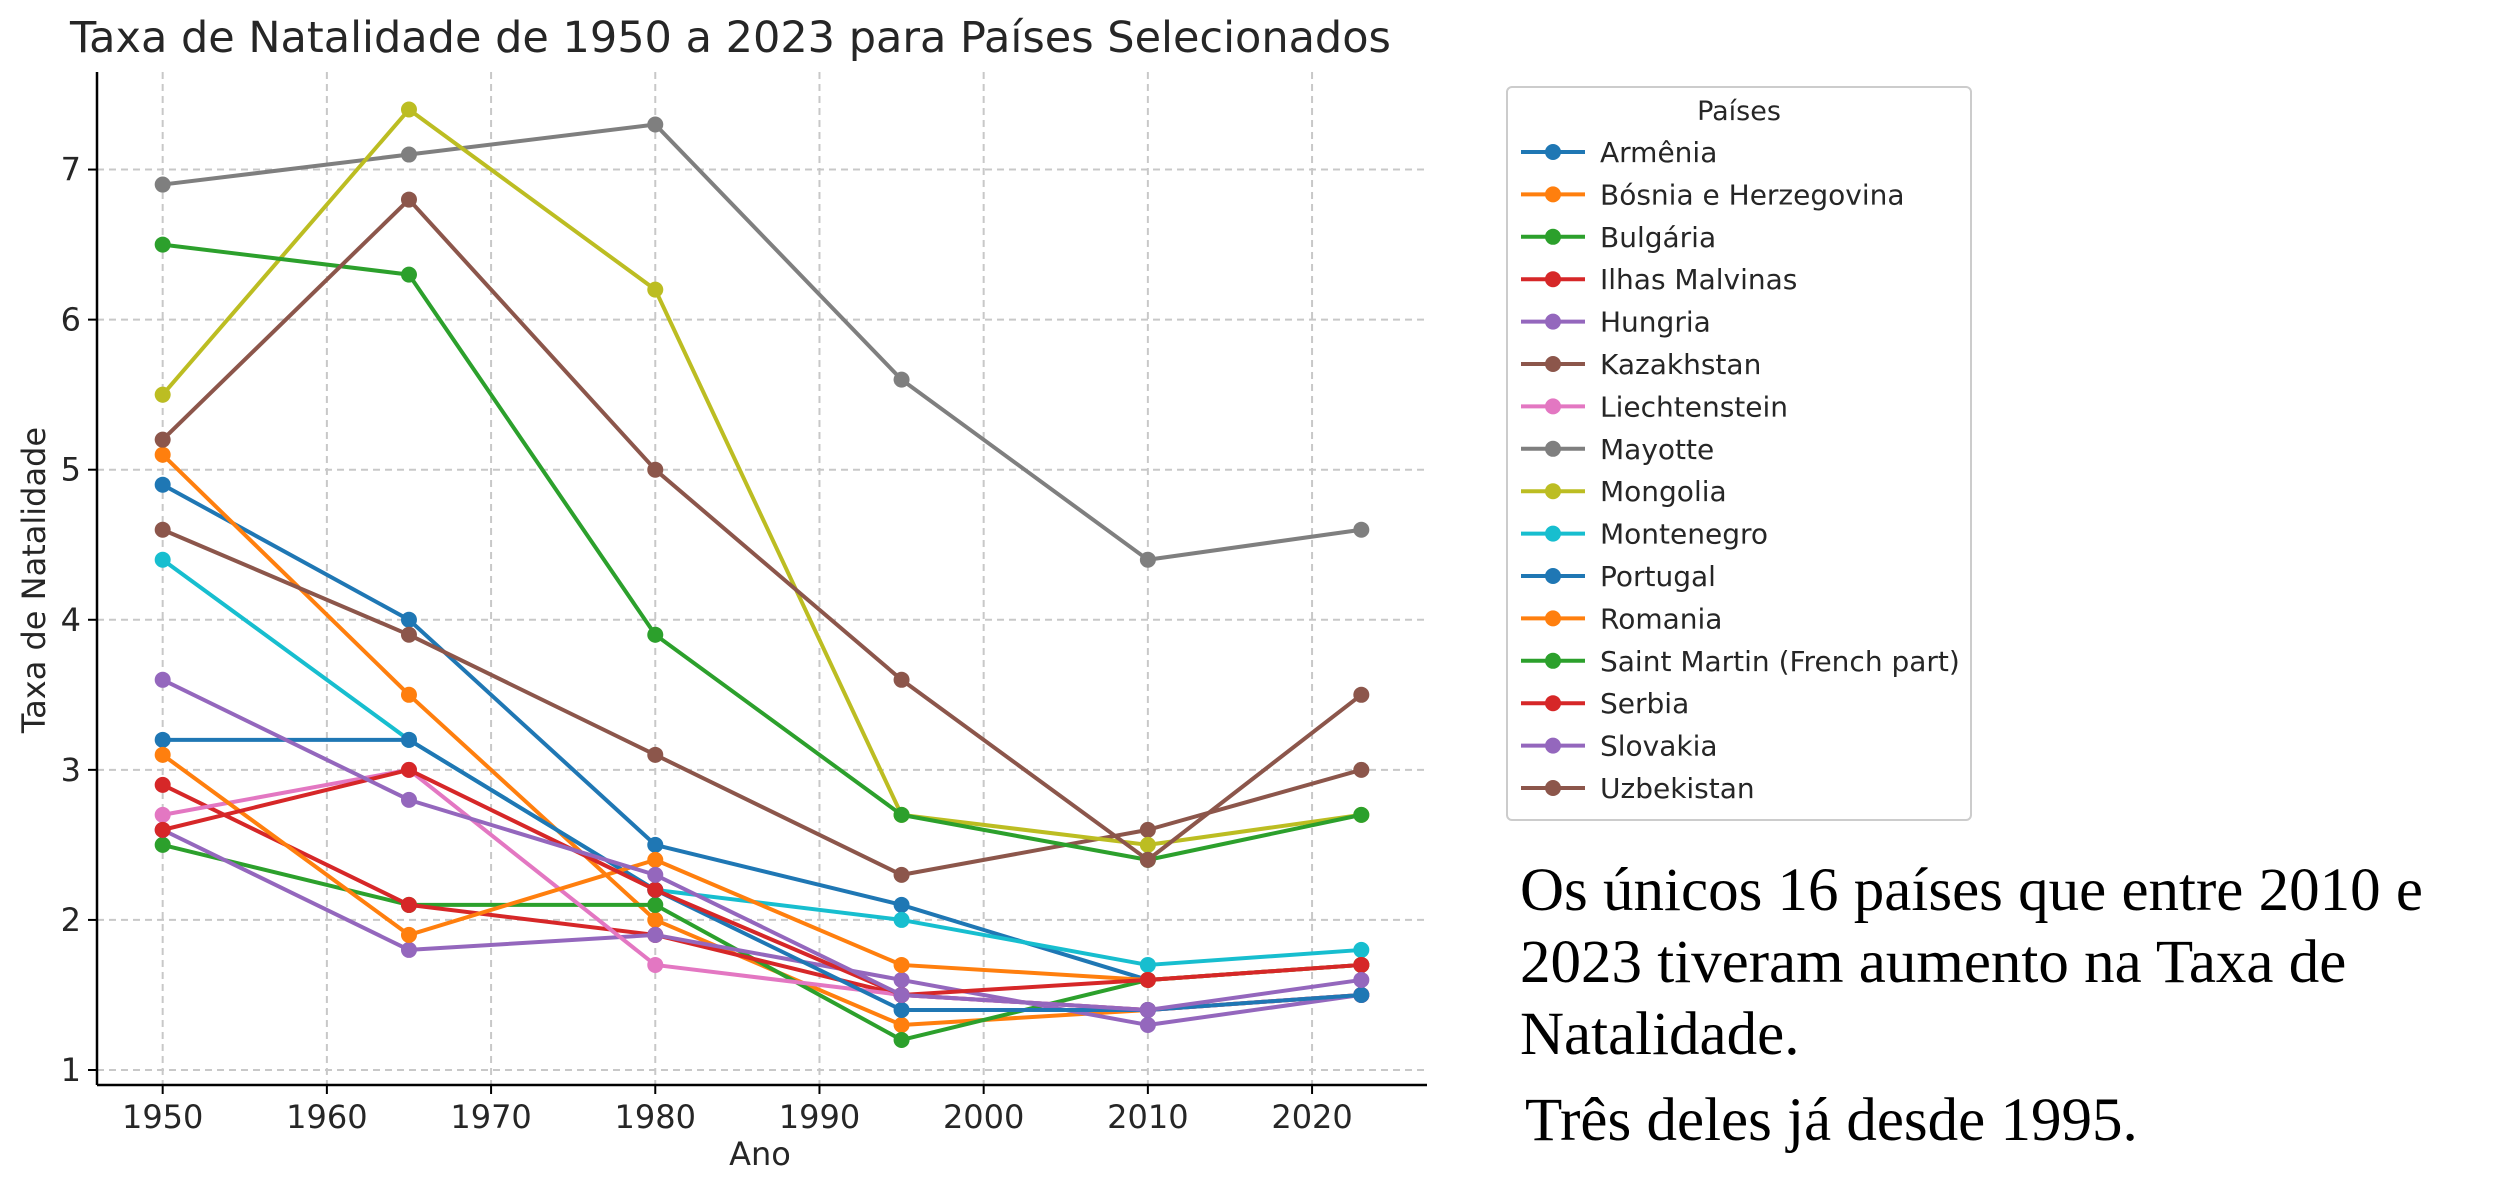 Image resolution: width=2512 pixels, height=1180 pixels. I want to click on legend-label: Ilhas Malvinas, so click(1698, 279).